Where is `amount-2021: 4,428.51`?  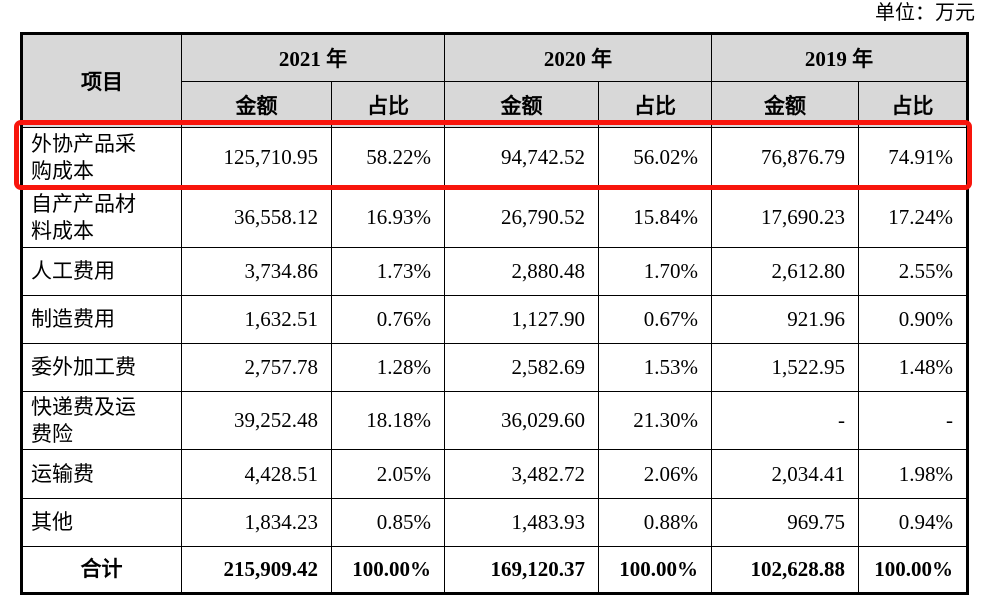 amount-2021: 4,428.51 is located at coordinates (256, 474).